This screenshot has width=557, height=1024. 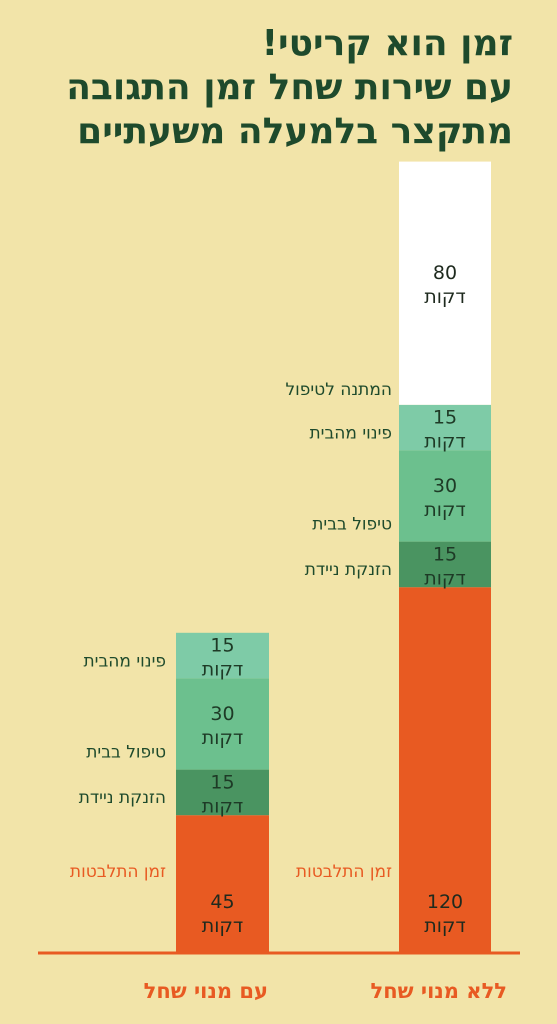 I want to click on unit-label-ambulance-dispatch-1: דקות, so click(x=445, y=578).